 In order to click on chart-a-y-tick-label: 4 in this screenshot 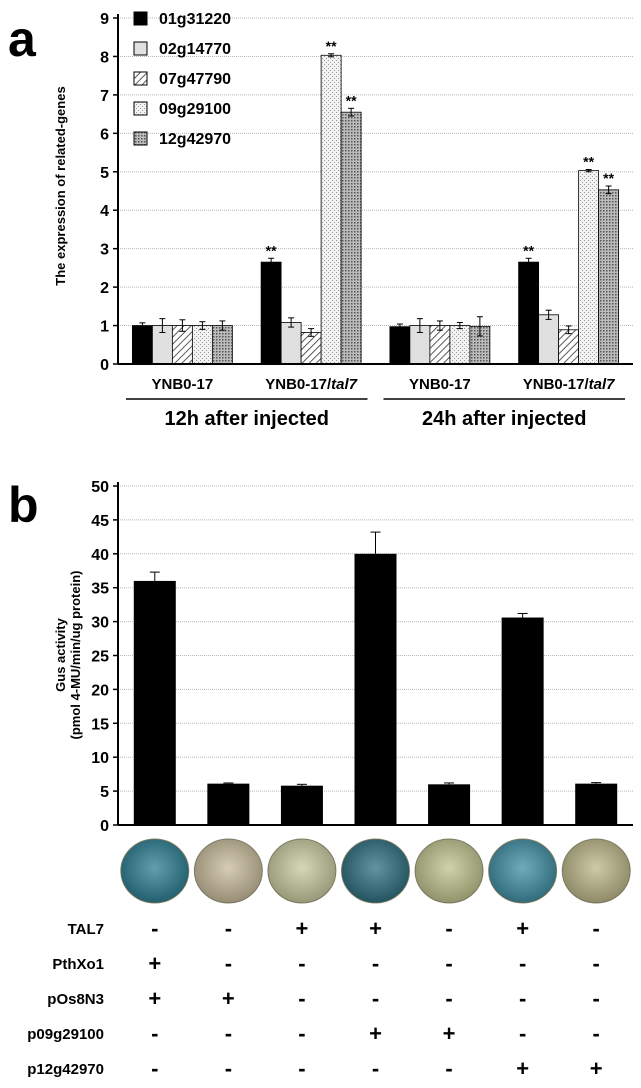, I will do `click(104, 211)`.